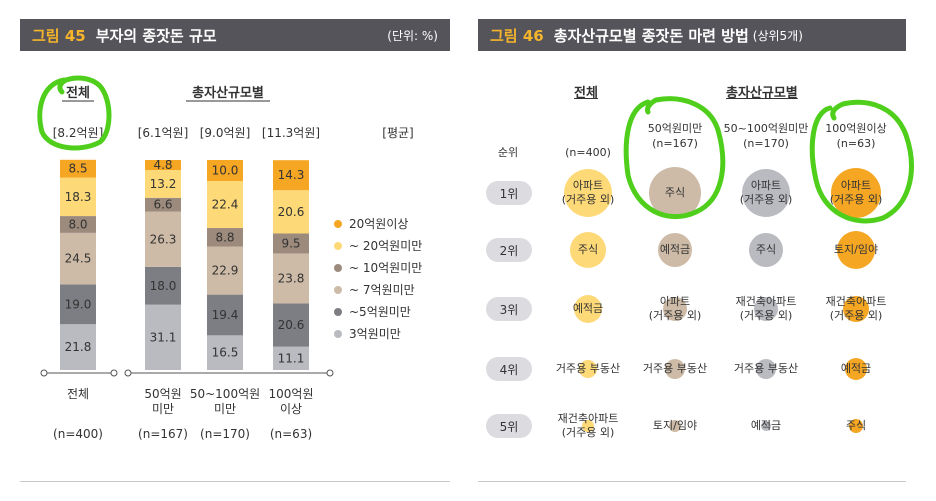 The width and height of the screenshot is (936, 501). I want to click on bar-value-label: 6.6, so click(162, 205).